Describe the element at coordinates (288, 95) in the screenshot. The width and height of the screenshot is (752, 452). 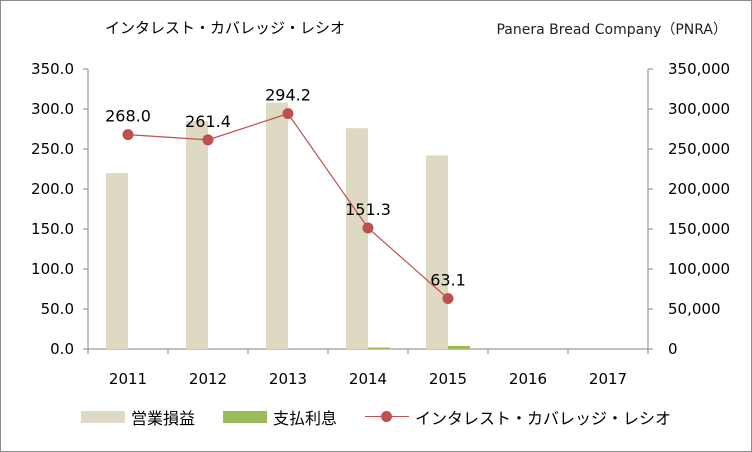
I see `coverage-ratio-data-label: 294.2` at that location.